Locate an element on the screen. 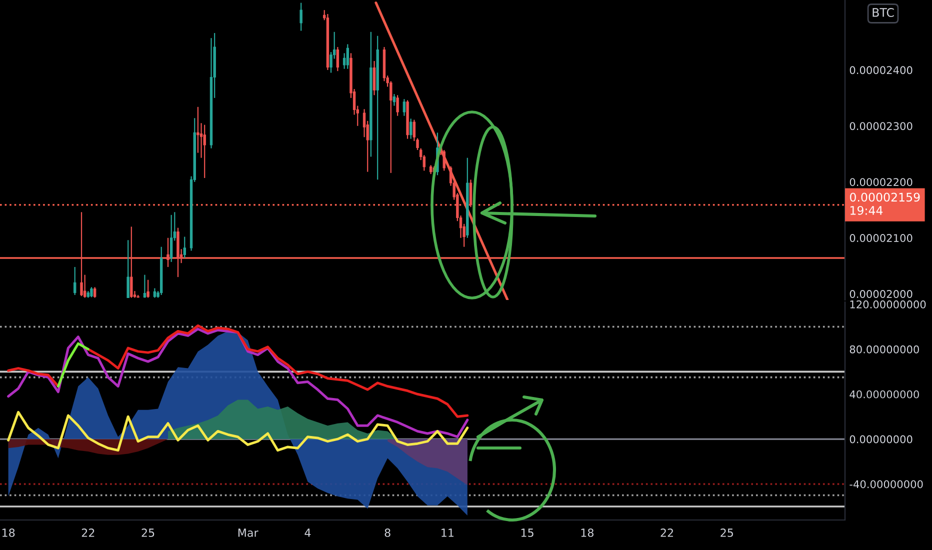 This screenshot has width=932, height=550. text: BTC is located at coordinates (883, 12).